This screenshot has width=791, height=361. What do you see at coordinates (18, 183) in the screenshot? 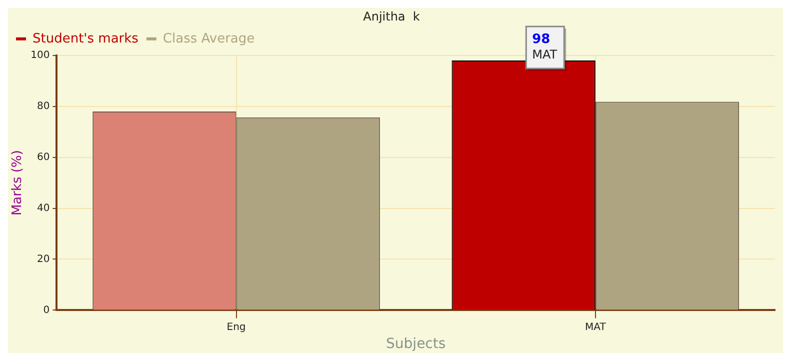
I see `y-axis-title: Marks (%)` at bounding box center [18, 183].